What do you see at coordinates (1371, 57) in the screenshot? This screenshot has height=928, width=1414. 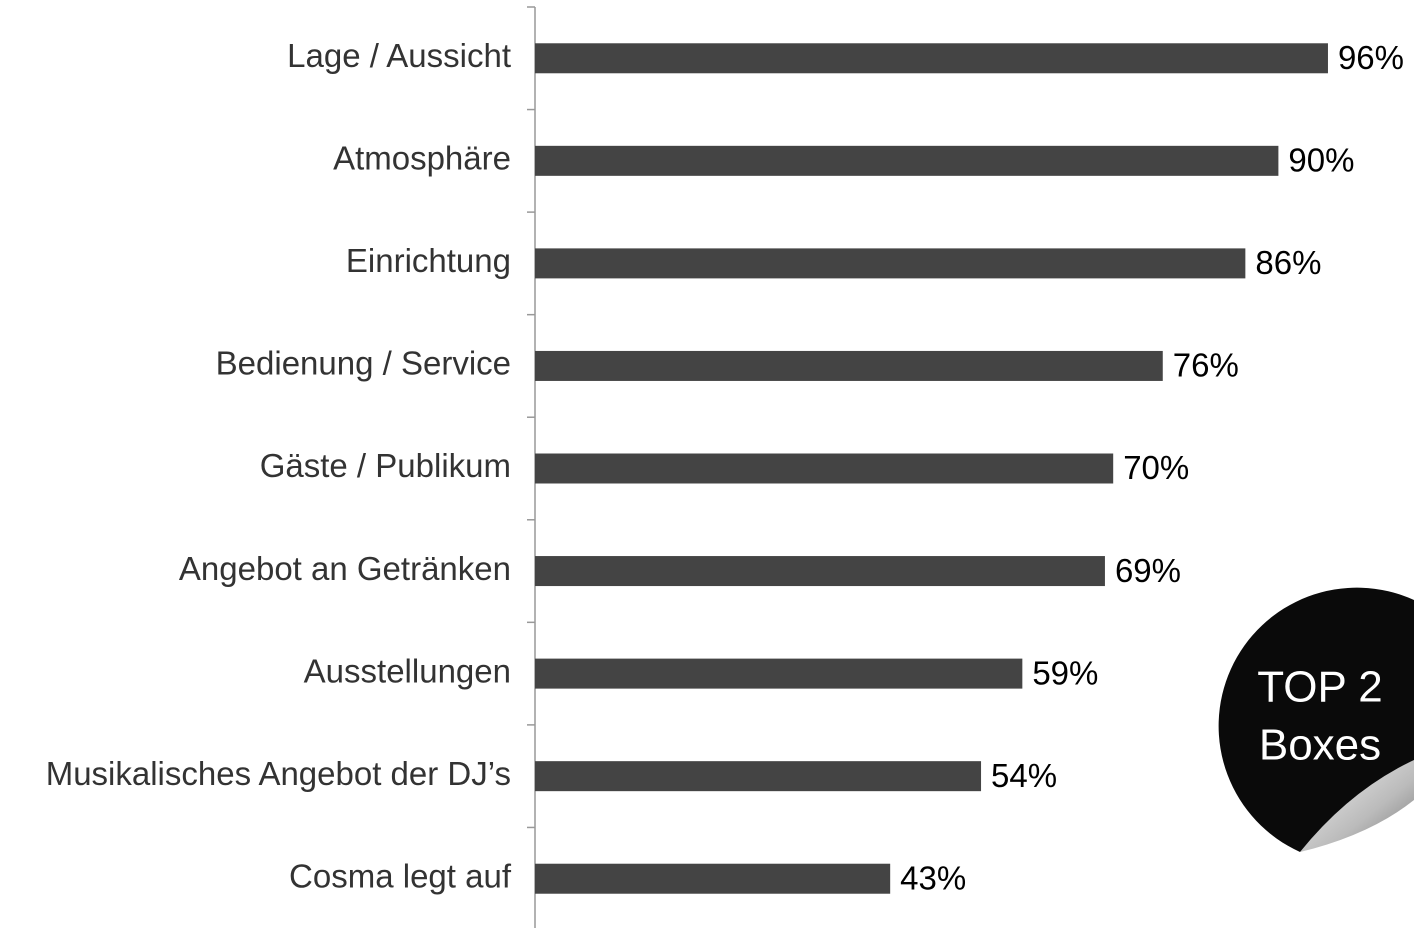 I see `value-label: 96%` at bounding box center [1371, 57].